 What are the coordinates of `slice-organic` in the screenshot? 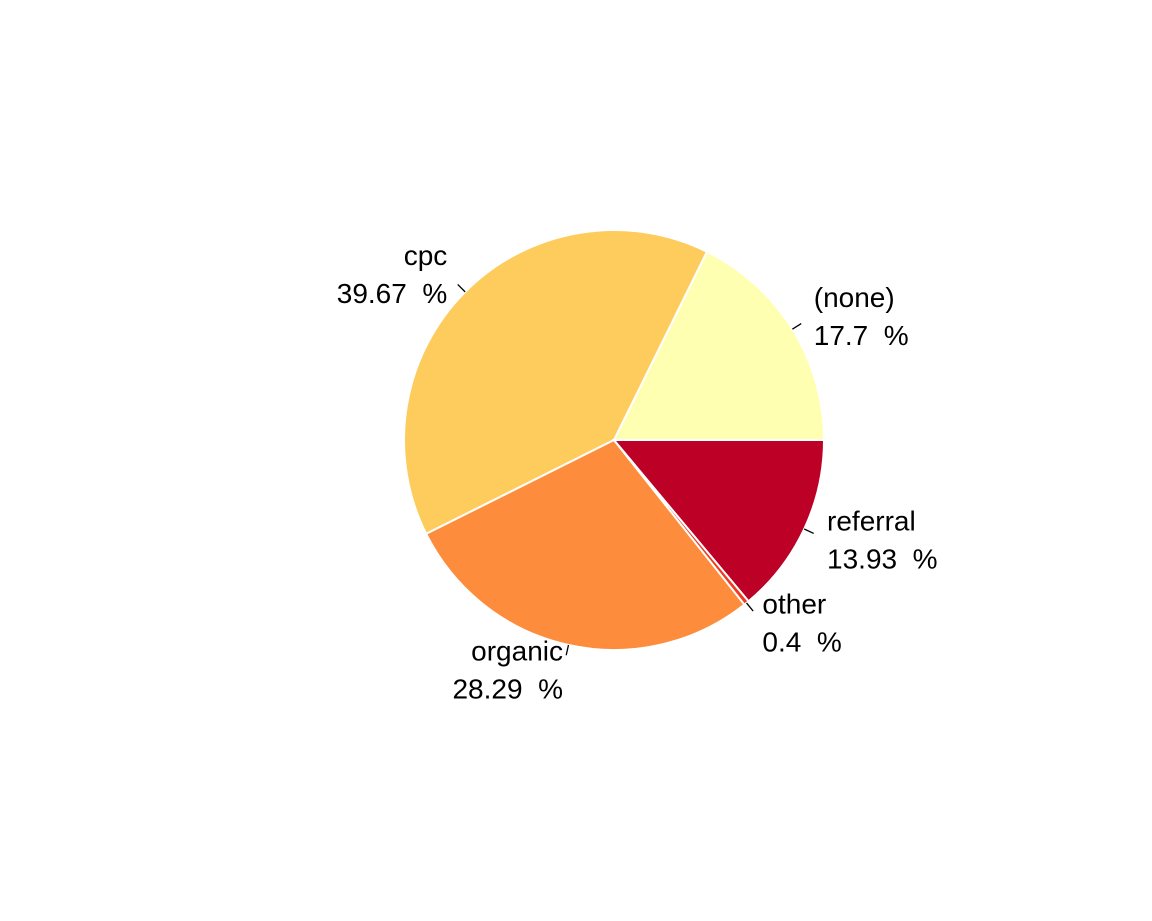 It's located at (585, 544).